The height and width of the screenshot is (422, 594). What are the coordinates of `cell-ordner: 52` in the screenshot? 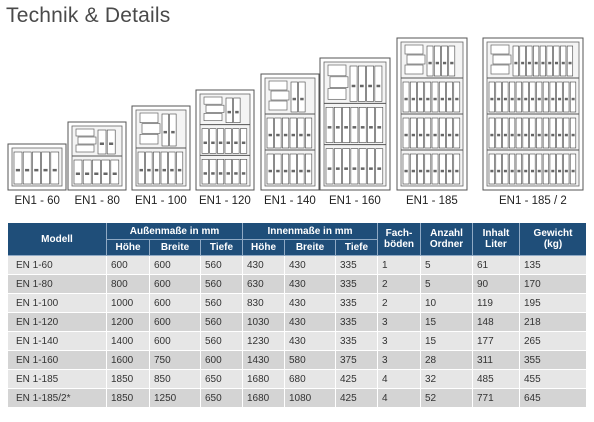 It's located at (447, 398).